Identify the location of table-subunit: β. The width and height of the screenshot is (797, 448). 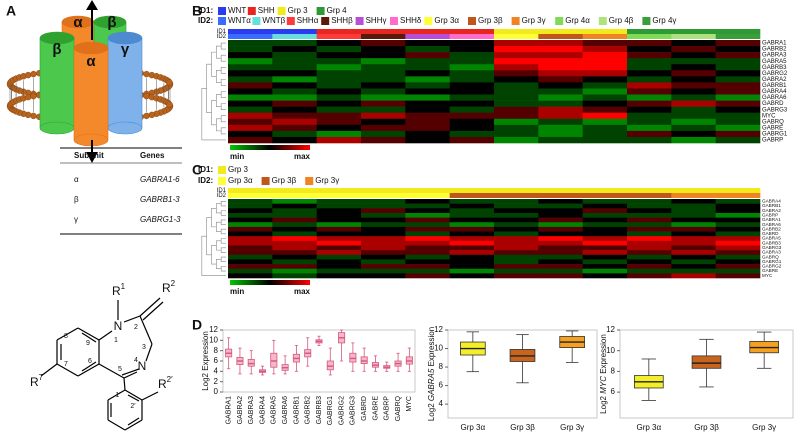
(76, 199).